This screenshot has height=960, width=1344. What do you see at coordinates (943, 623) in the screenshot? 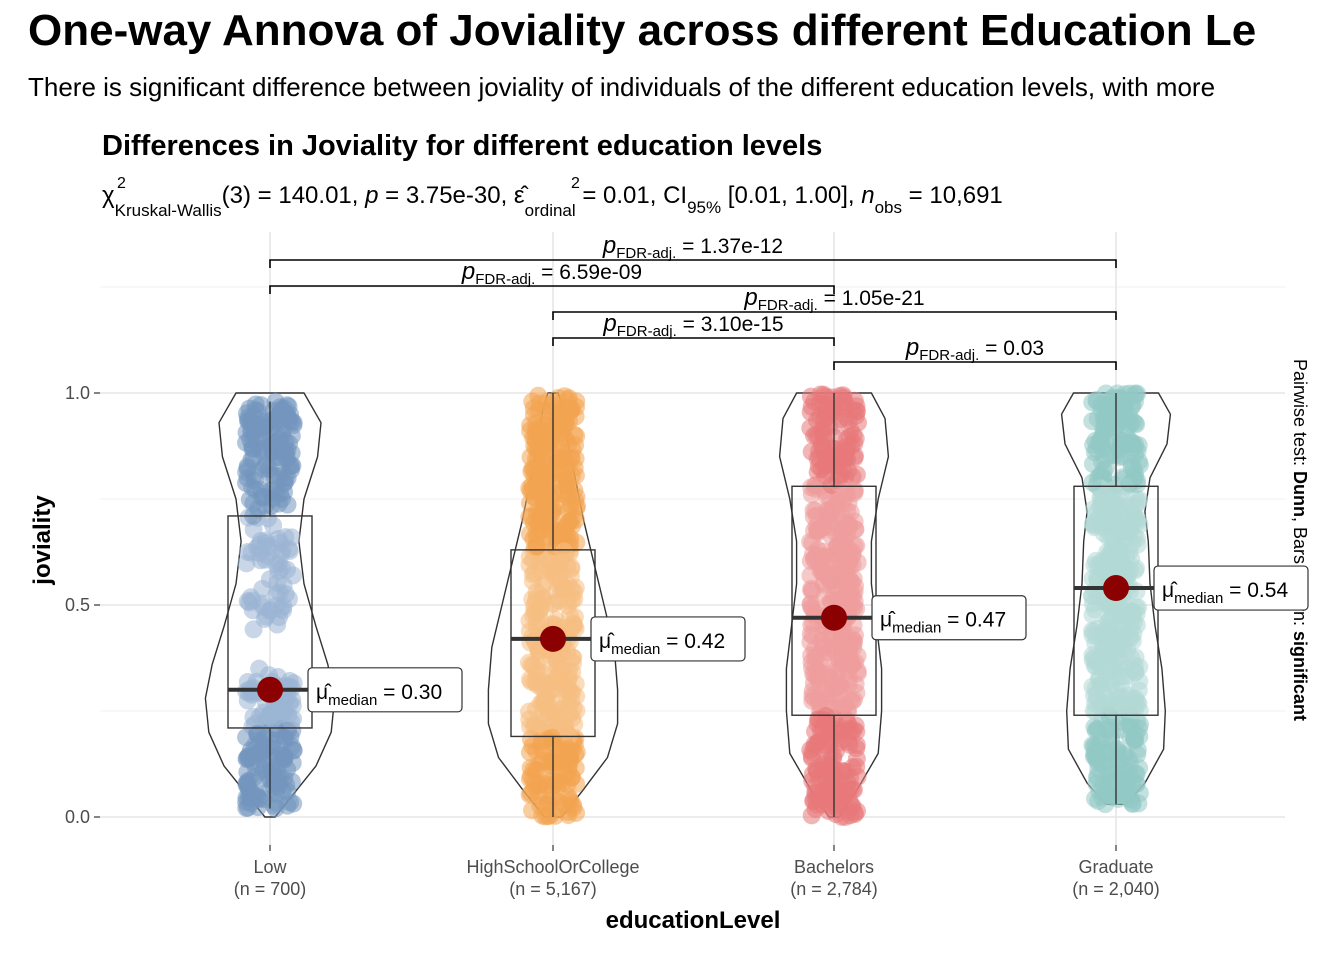
I see `median-label-text: μ̂median = 0.47` at bounding box center [943, 623].